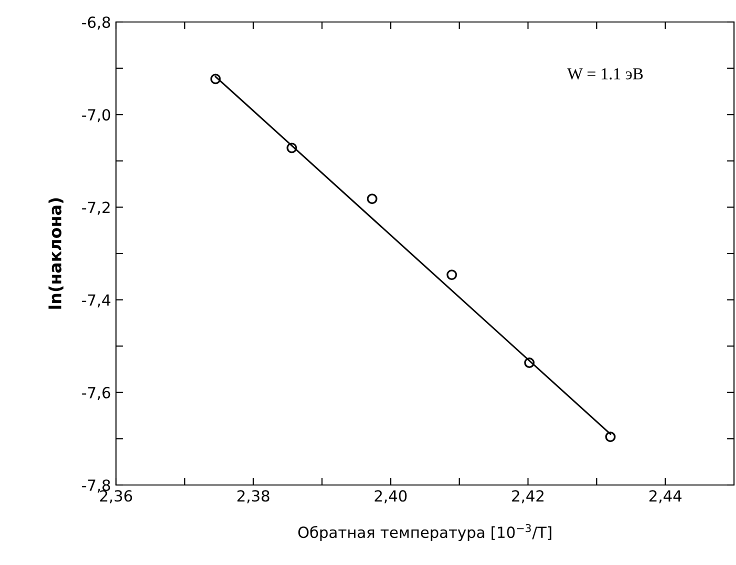 This screenshot has width=736, height=565. I want to click on x-tick-label: 2,40, so click(390, 497).